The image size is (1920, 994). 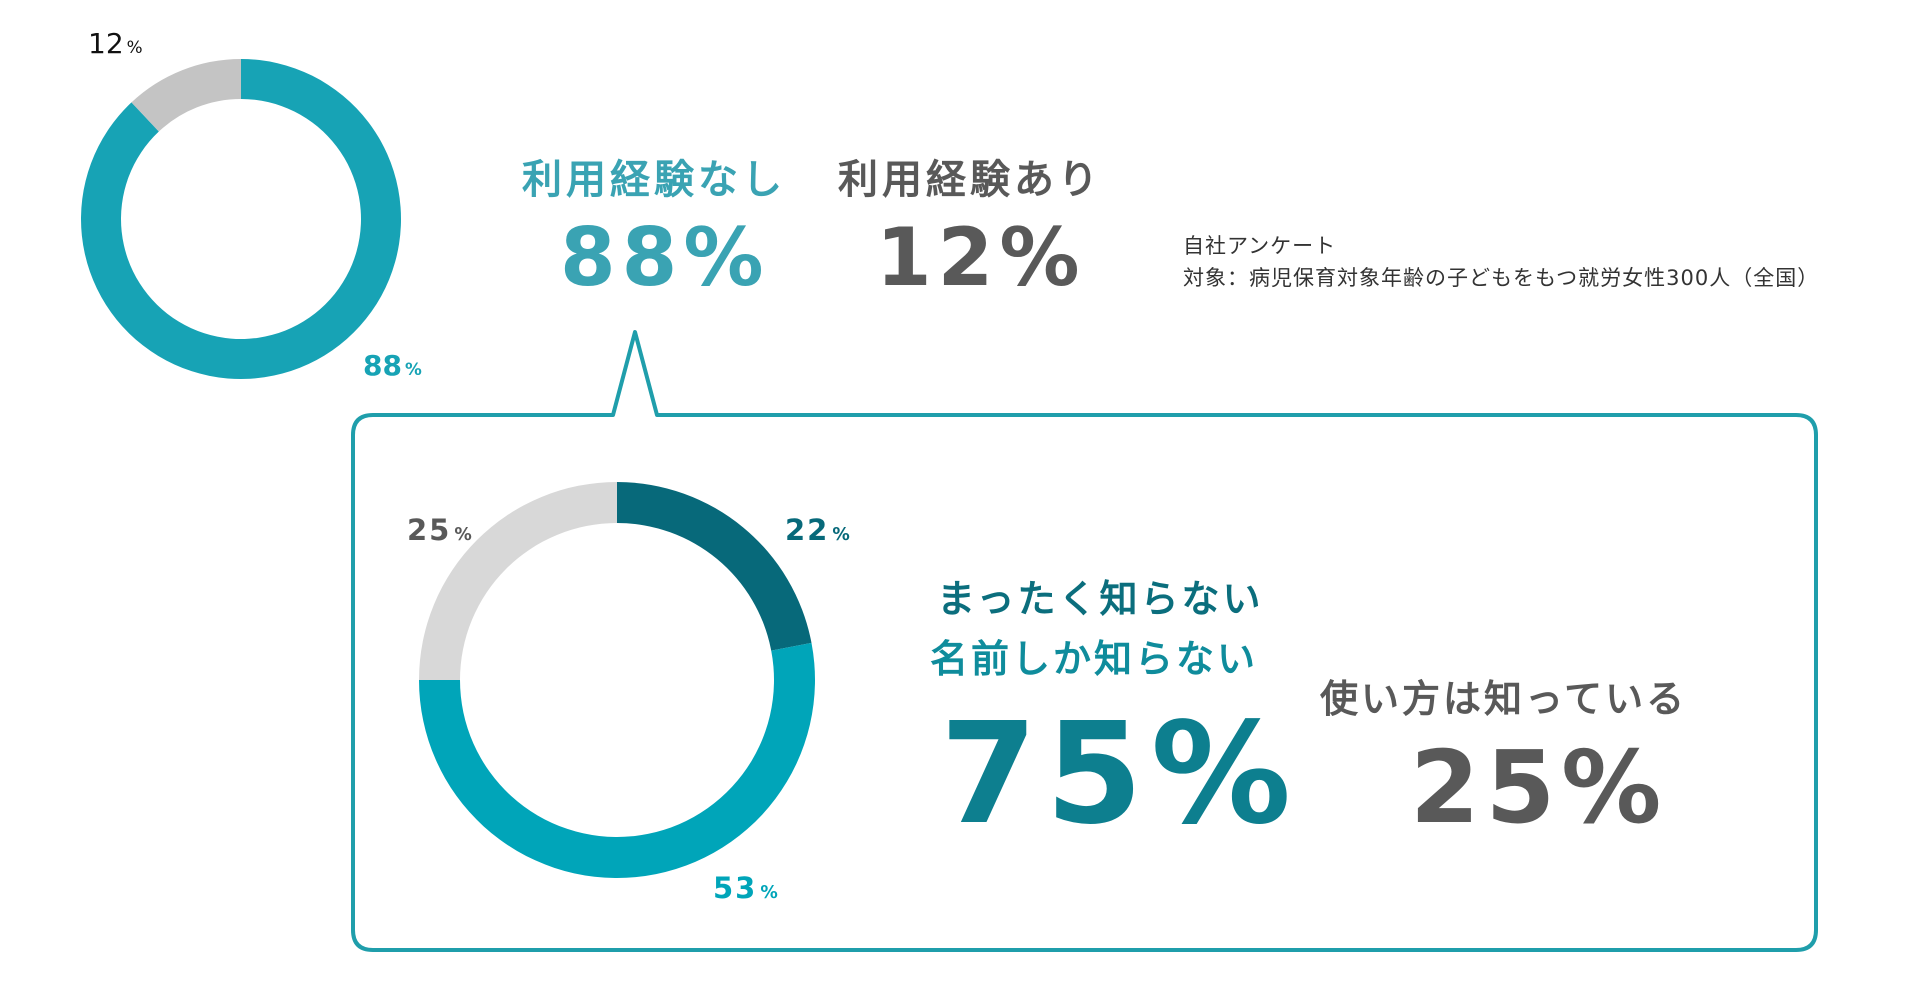 What do you see at coordinates (429, 530) in the screenshot?
I see `donut2-label-25-value: 25` at bounding box center [429, 530].